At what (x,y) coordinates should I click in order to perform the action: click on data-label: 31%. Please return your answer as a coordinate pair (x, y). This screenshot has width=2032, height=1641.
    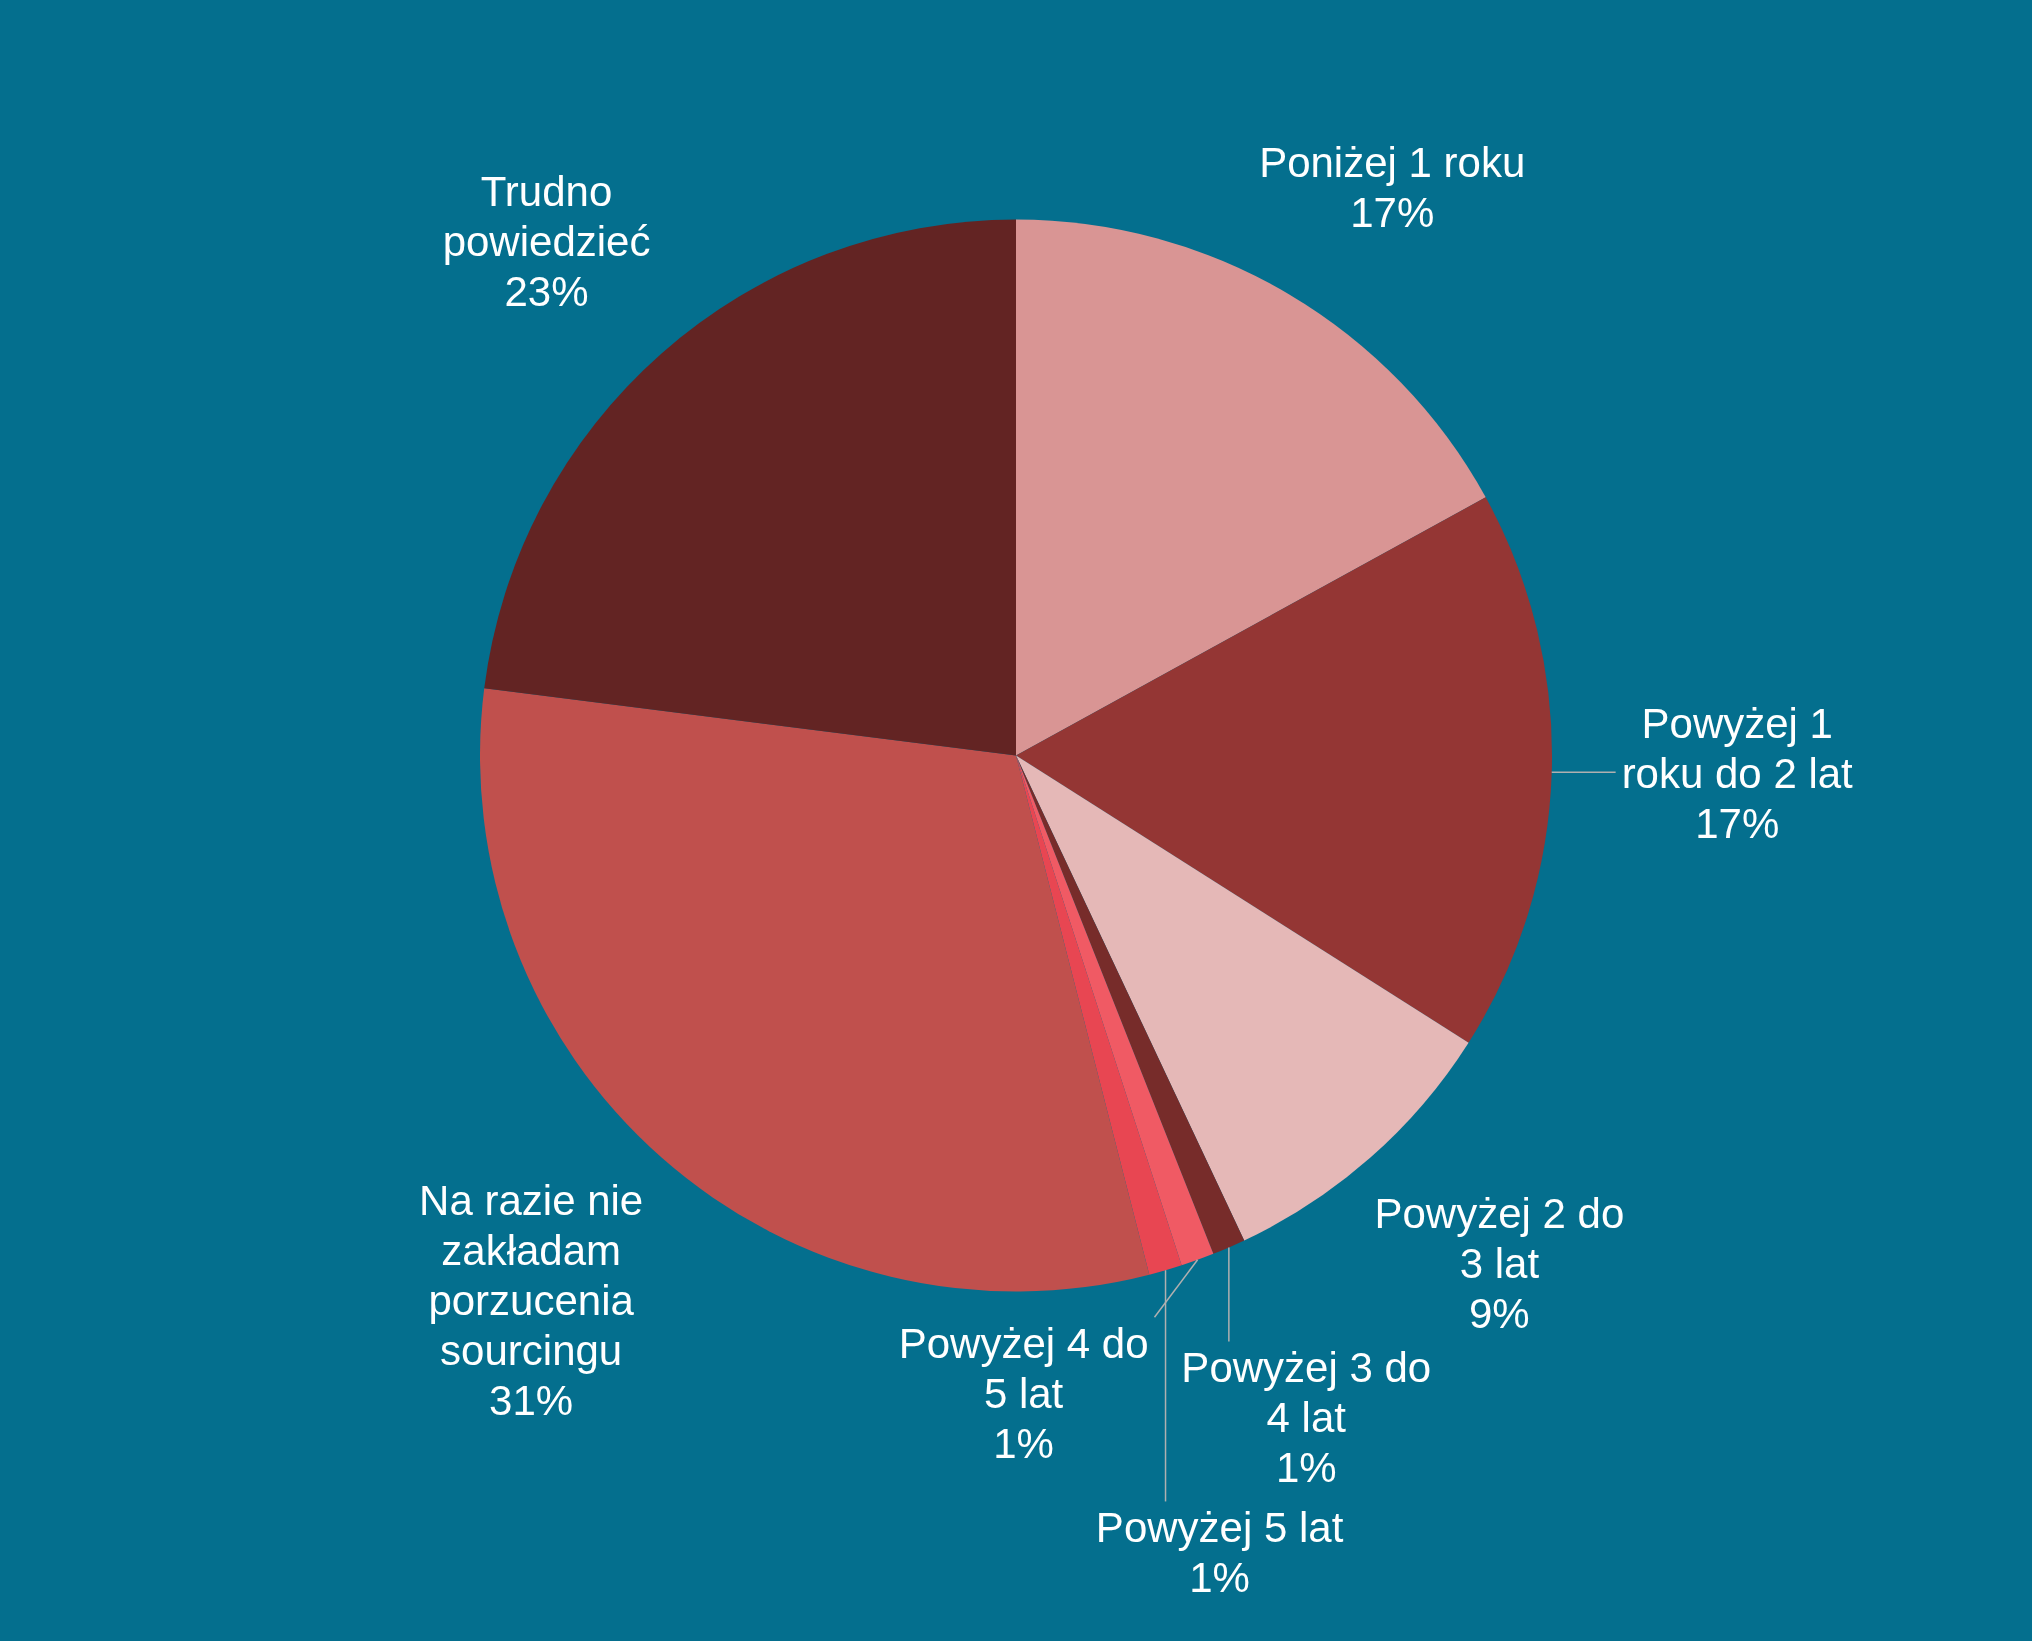
    Looking at the image, I should click on (531, 1401).